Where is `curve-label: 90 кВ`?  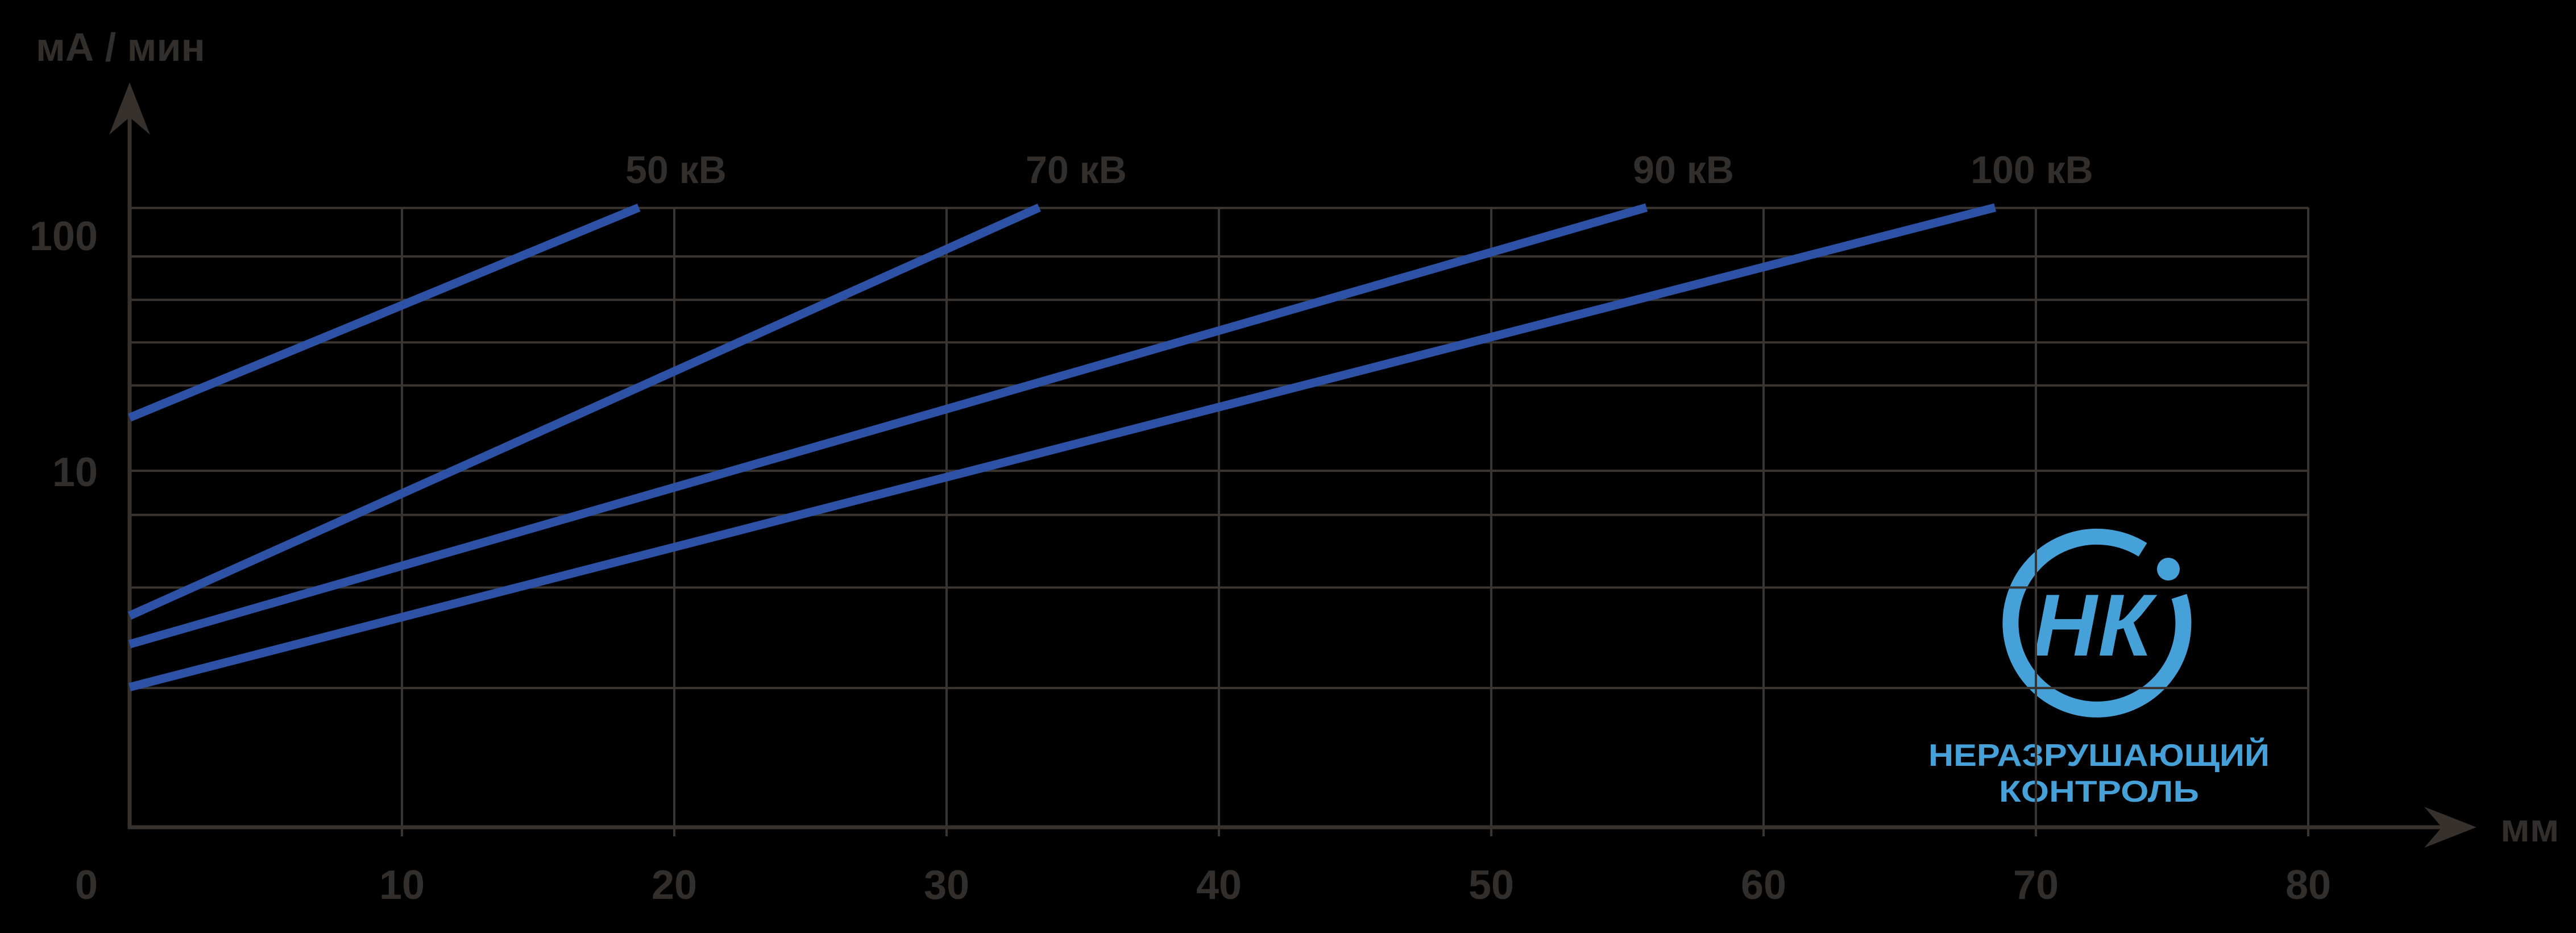 curve-label: 90 кВ is located at coordinates (1684, 170).